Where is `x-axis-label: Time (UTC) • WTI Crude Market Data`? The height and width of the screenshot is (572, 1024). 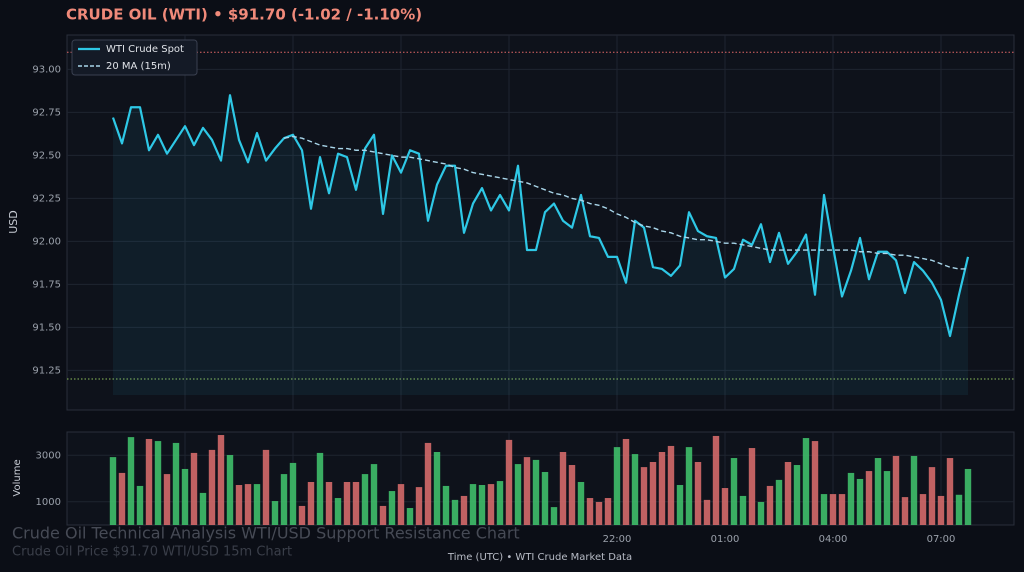 x-axis-label: Time (UTC) • WTI Crude Market Data is located at coordinates (539, 557).